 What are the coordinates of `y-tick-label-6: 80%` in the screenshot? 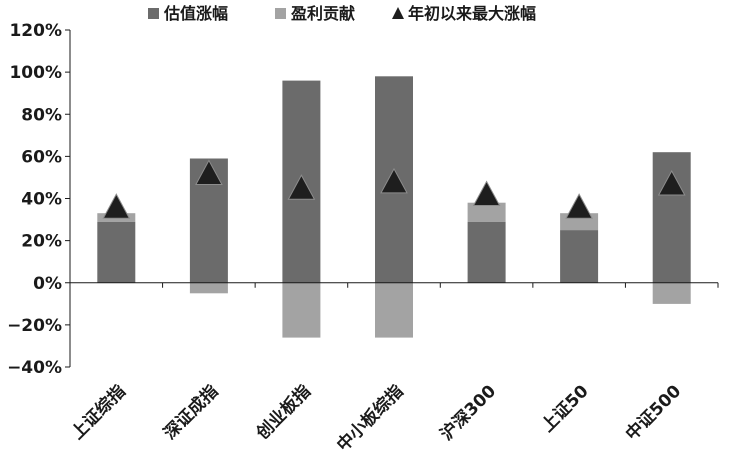 It's located at (41, 115).